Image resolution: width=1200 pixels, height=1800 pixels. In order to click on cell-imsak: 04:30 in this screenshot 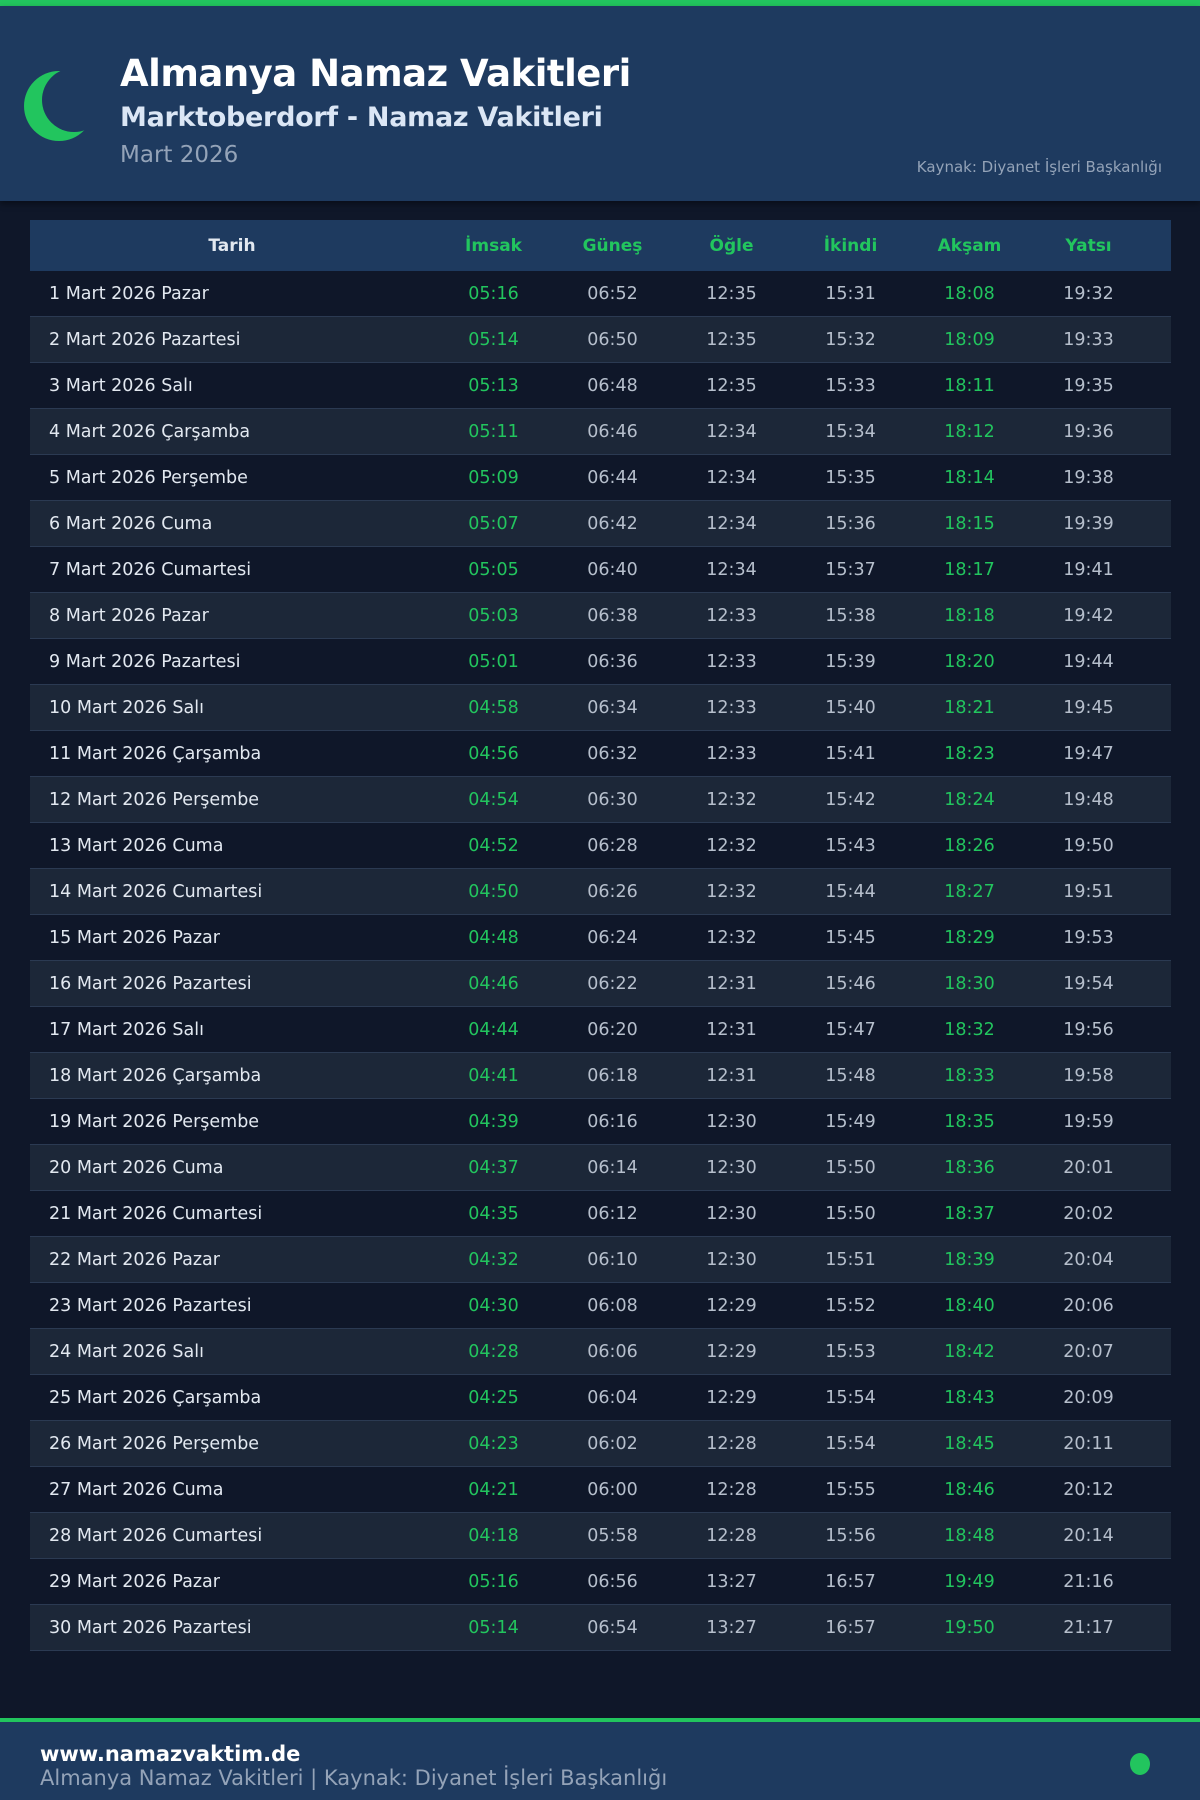, I will do `click(493, 1305)`.